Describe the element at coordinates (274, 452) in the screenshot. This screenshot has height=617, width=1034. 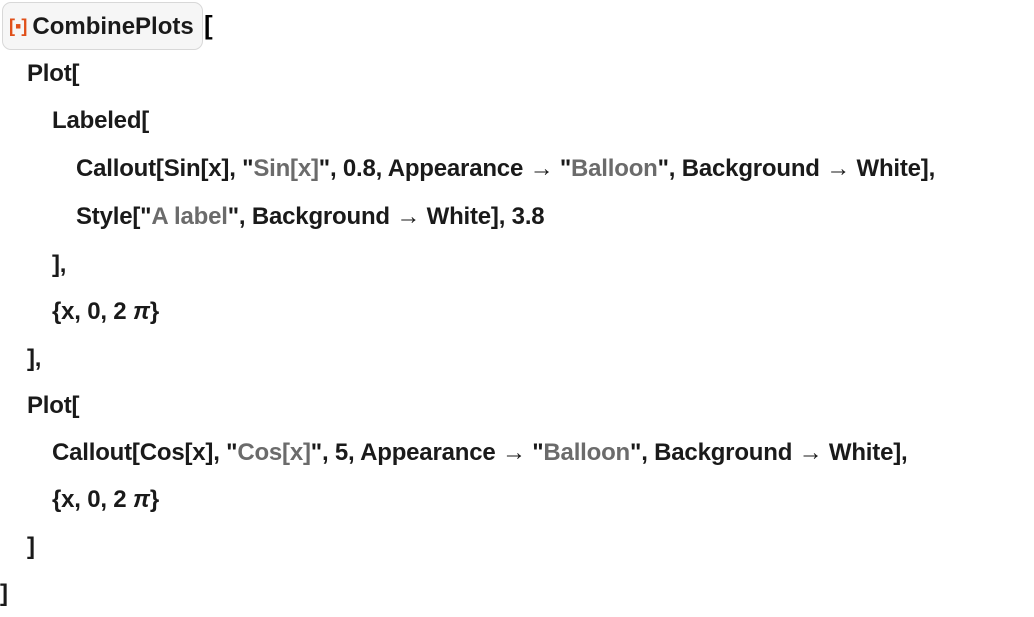
I see `string-literal: Cos[x]` at that location.